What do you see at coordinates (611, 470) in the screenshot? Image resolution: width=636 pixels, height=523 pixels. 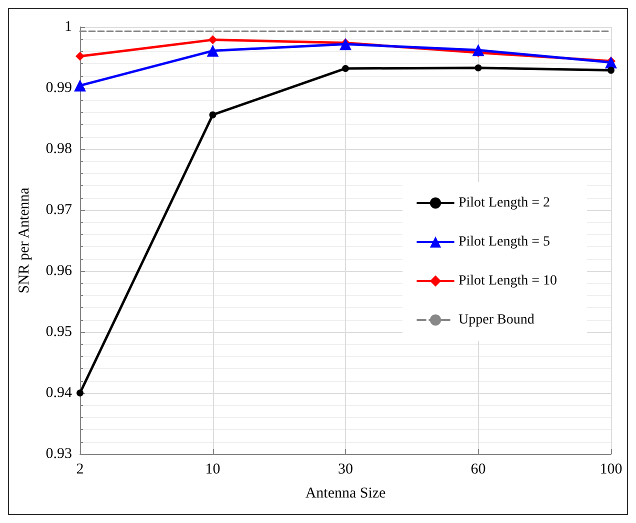 I see `x-tick-label: 100` at bounding box center [611, 470].